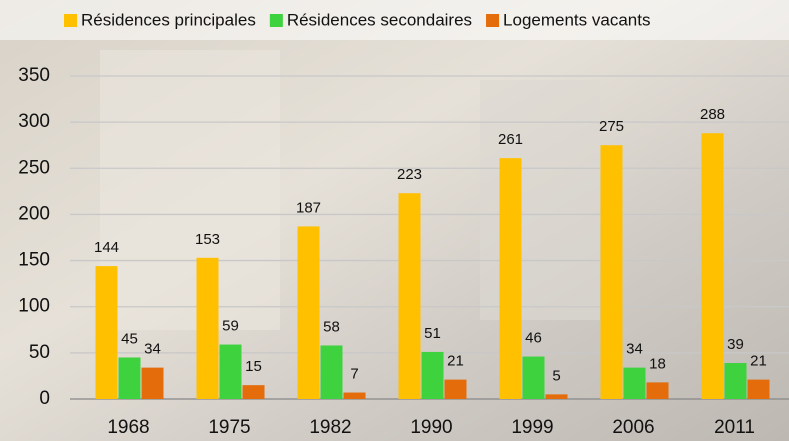  Describe the element at coordinates (657, 363) in the screenshot. I see `value-label: 18` at that location.